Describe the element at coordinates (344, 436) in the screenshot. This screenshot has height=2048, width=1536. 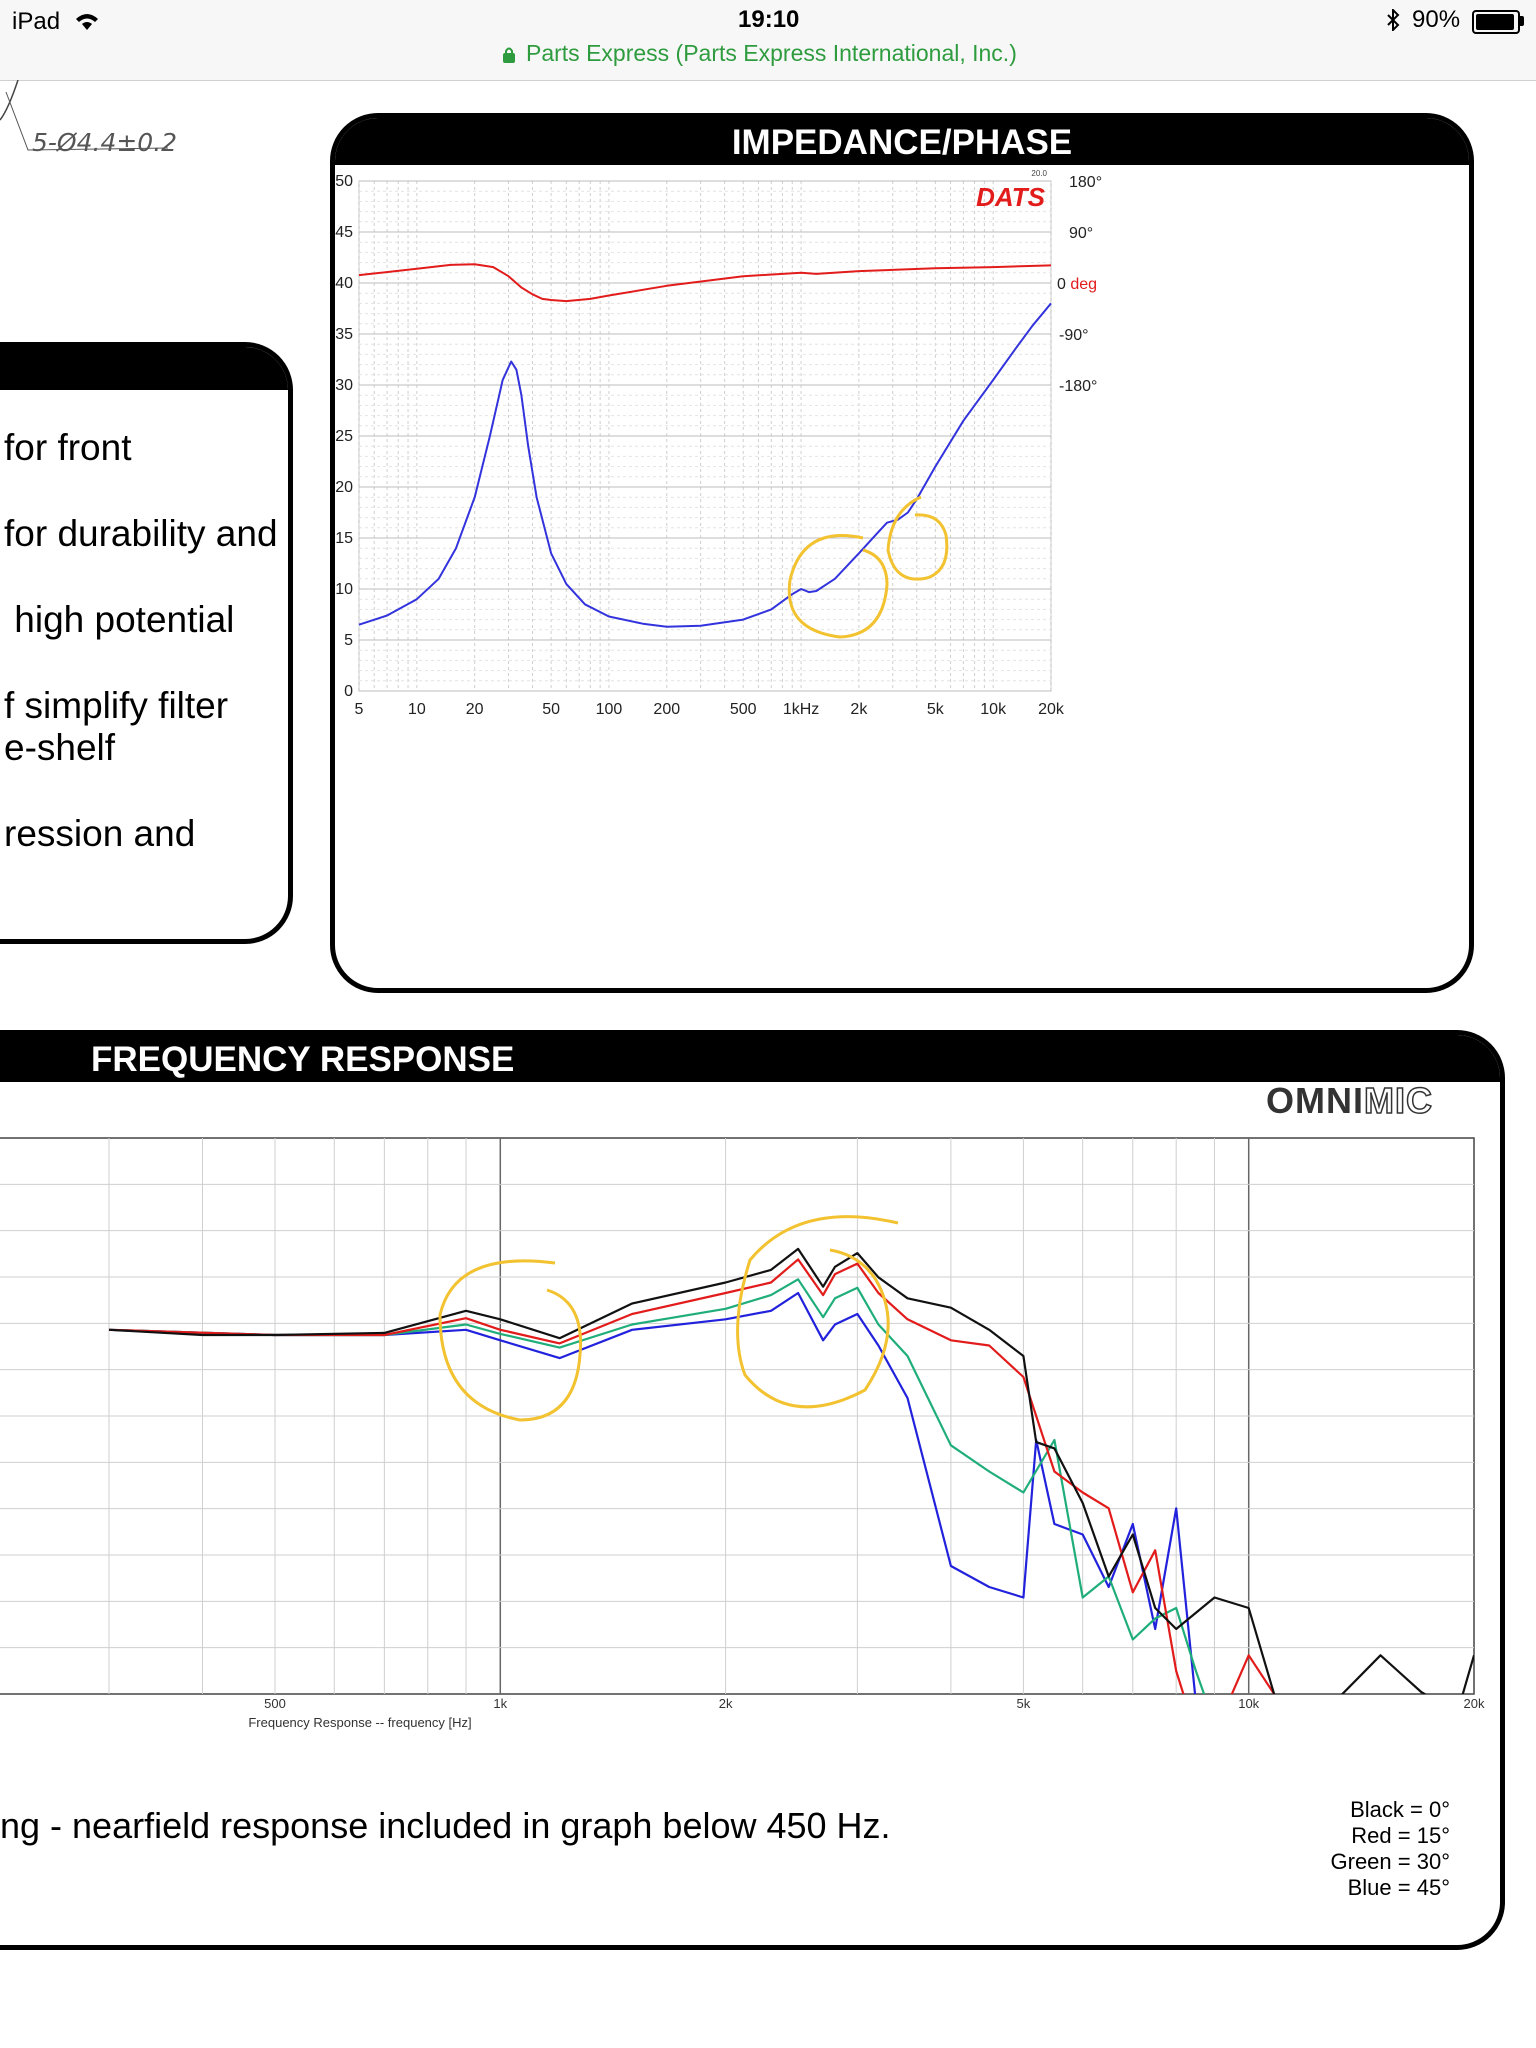
I see `impedance-y-tick-label: 25` at that location.